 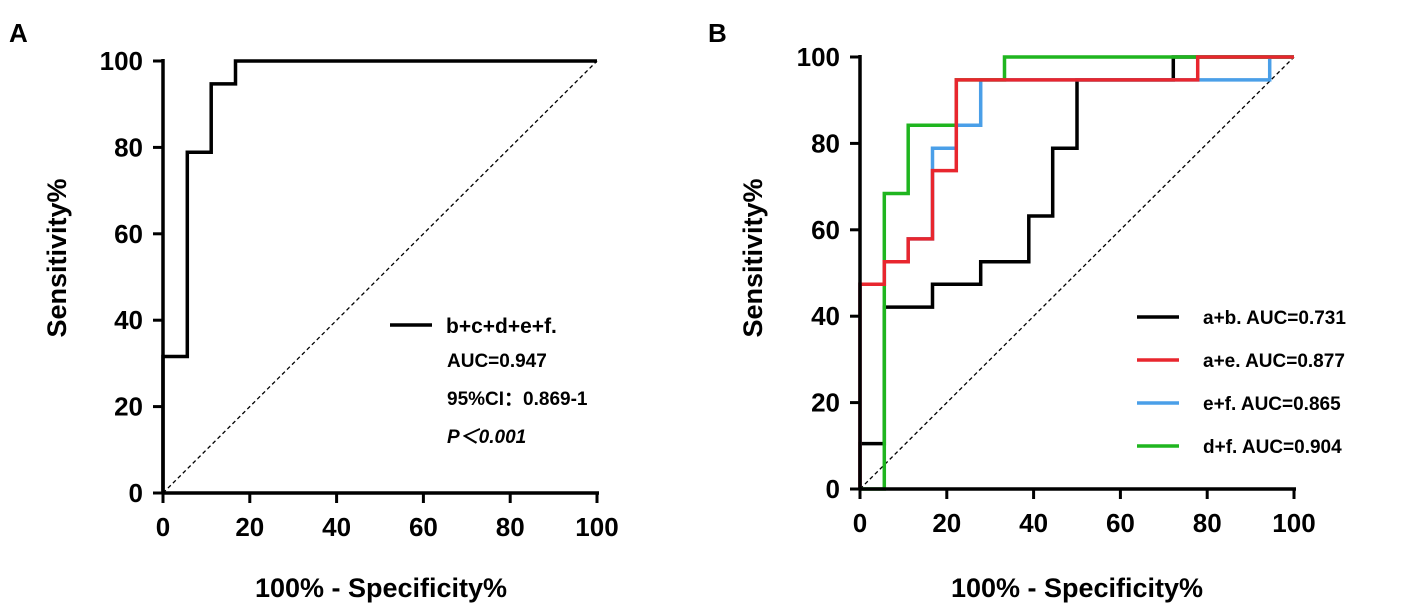 I want to click on panel-b-y-tick-label-2: 40, so click(x=825, y=316).